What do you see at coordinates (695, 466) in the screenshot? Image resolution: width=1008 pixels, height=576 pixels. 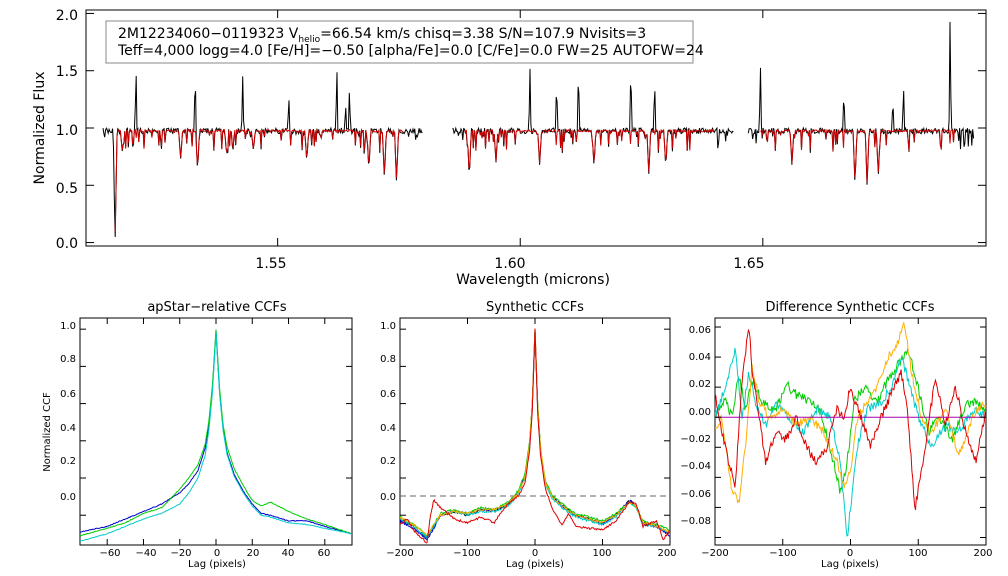 I see `y-tick-label: −0.04` at bounding box center [695, 466].